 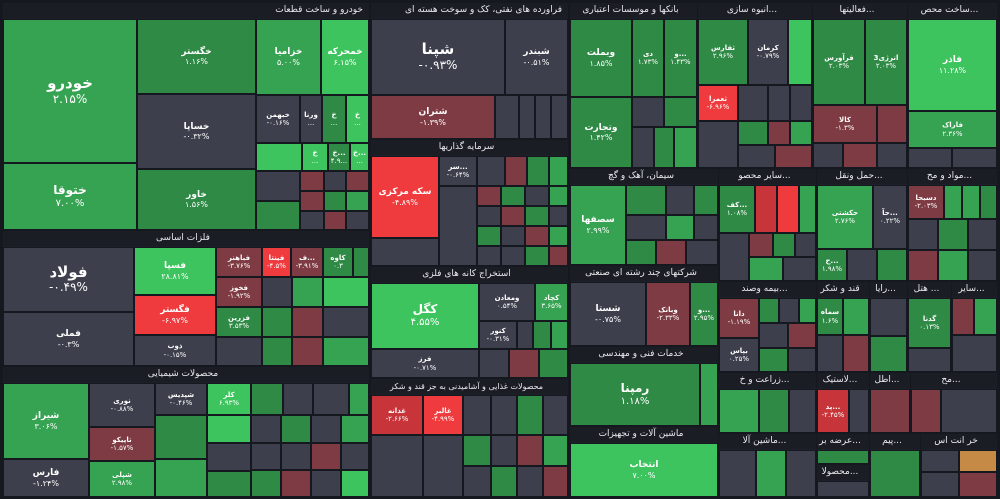 What do you see at coordinates (68, 339) in the screenshot?
I see `stock-tile: فملی -۰.۳%` at bounding box center [68, 339].